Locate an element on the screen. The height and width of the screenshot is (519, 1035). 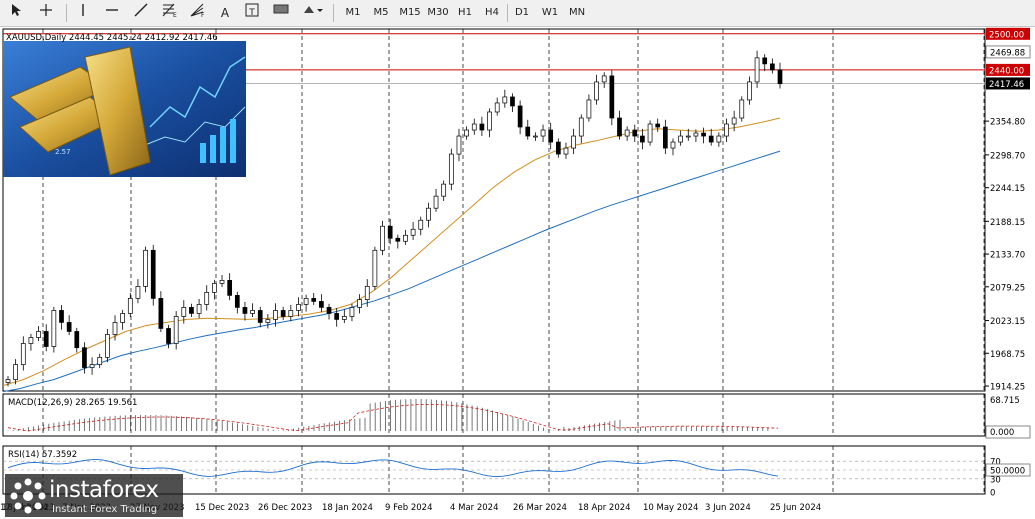
price-axis-label: 1968.75 is located at coordinates (1007, 355).